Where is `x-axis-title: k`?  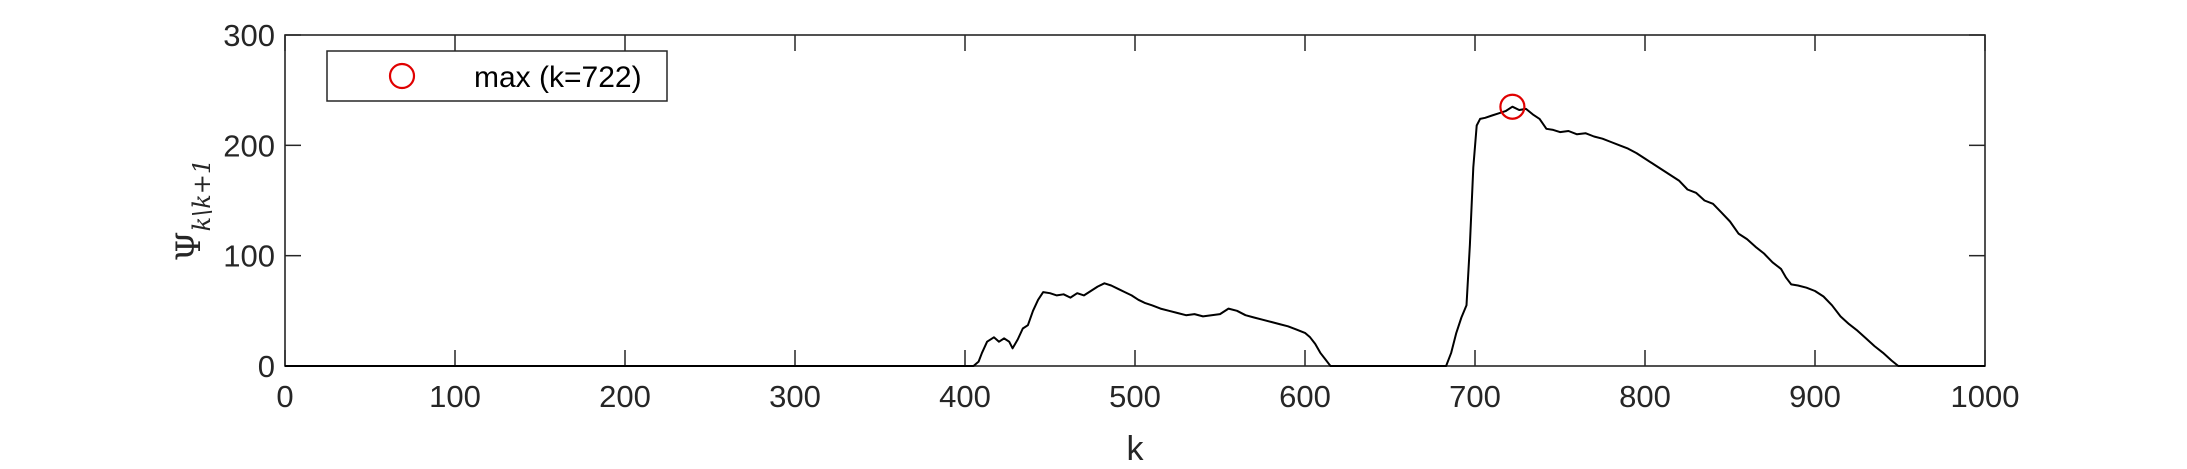
x-axis-title: k is located at coordinates (1136, 449).